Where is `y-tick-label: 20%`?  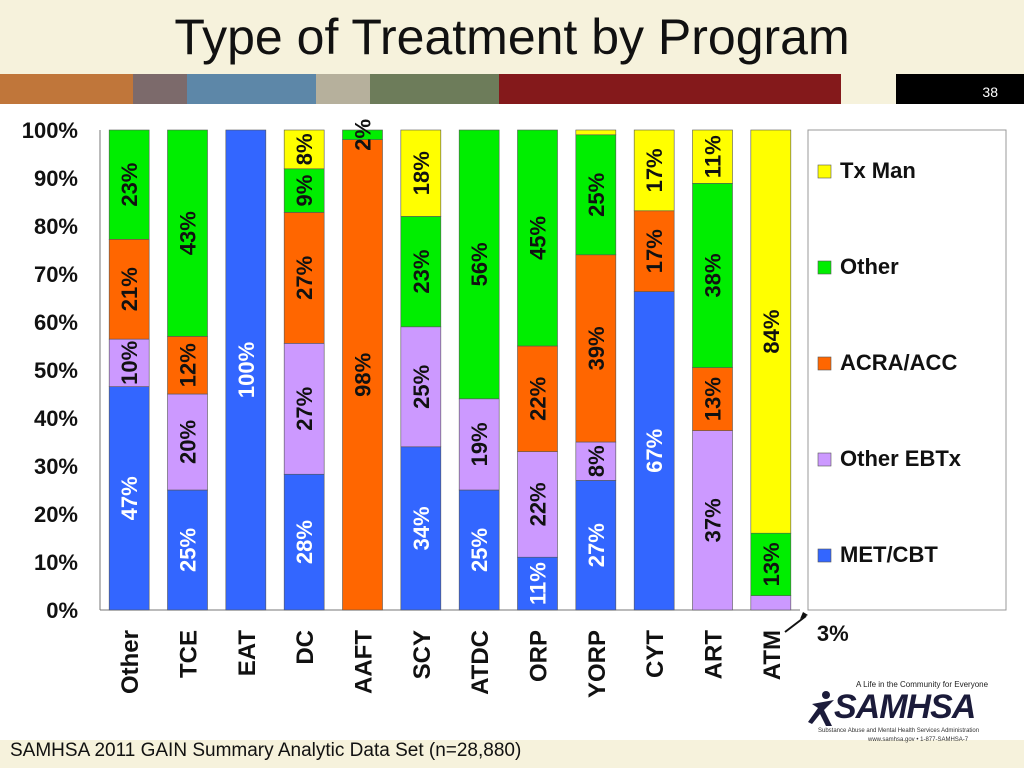
y-tick-label: 20% is located at coordinates (56, 514).